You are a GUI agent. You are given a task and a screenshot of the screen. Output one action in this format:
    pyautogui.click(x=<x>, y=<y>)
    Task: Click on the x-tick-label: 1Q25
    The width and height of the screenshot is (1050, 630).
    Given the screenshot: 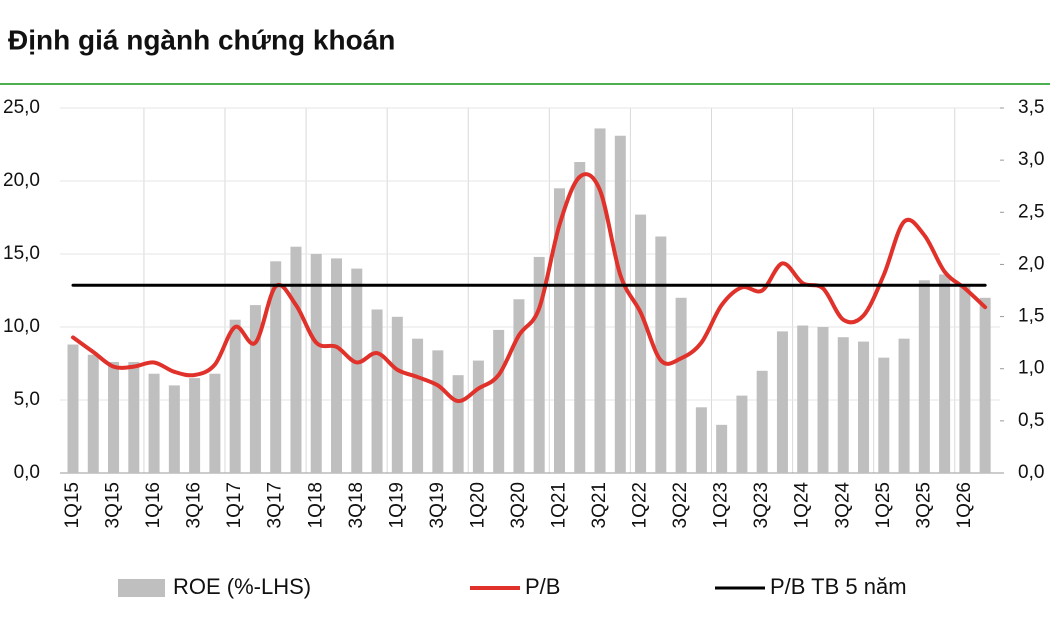 What is the action you would take?
    pyautogui.click(x=883, y=505)
    